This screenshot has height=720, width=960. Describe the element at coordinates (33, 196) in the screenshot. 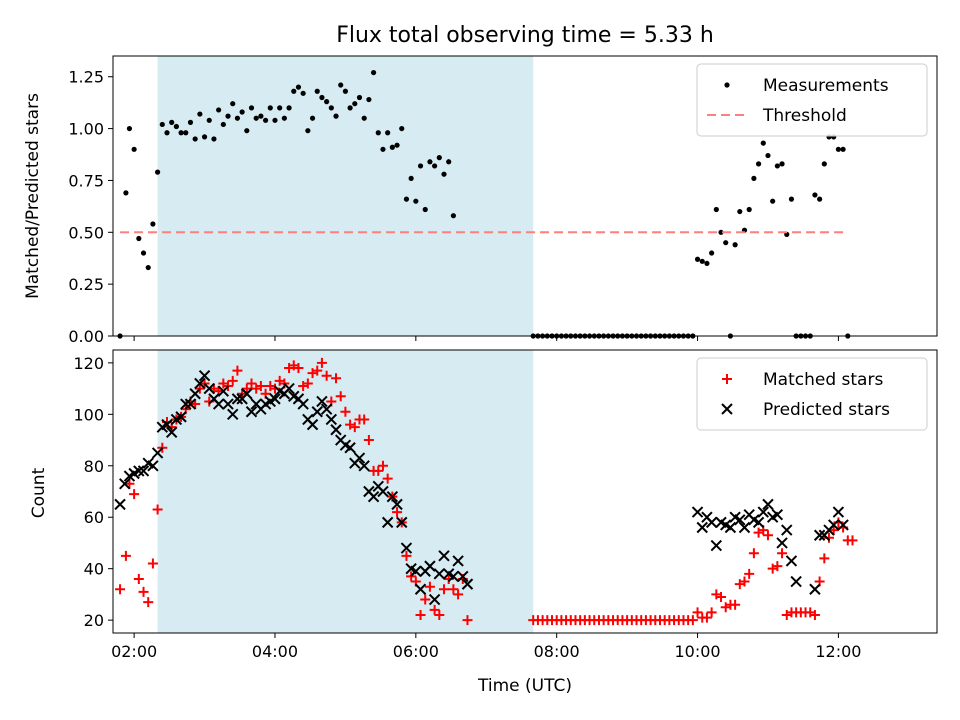

I see `top-y-axis-label: Matched/Predicted stars` at that location.